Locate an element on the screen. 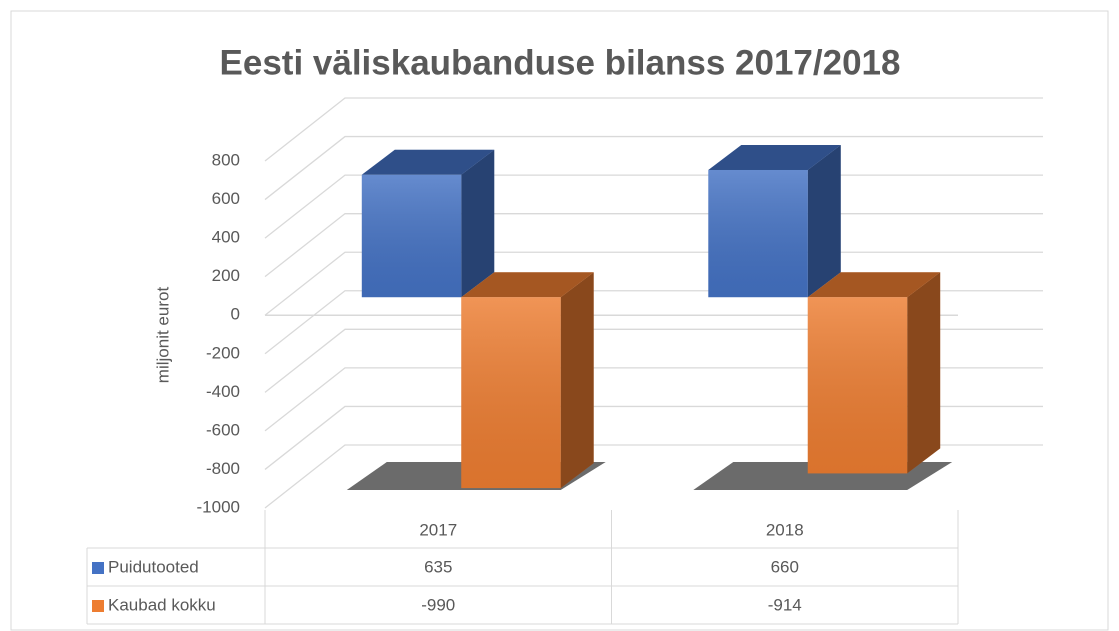 The width and height of the screenshot is (1119, 631). table-value: -914 is located at coordinates (785, 604).